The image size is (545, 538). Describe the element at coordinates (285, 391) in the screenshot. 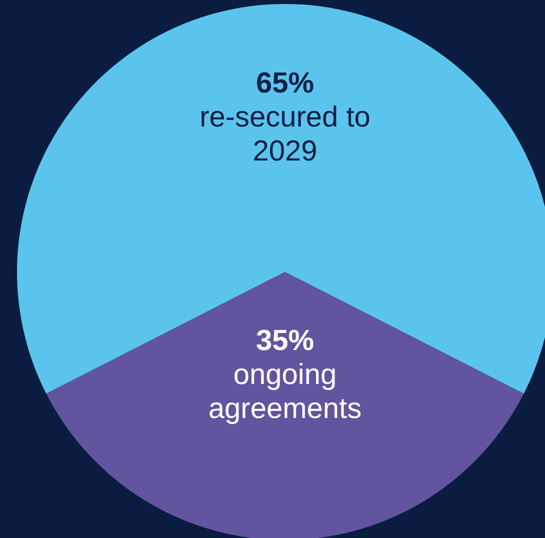

I see `slice-label: ongoing agreements` at that location.